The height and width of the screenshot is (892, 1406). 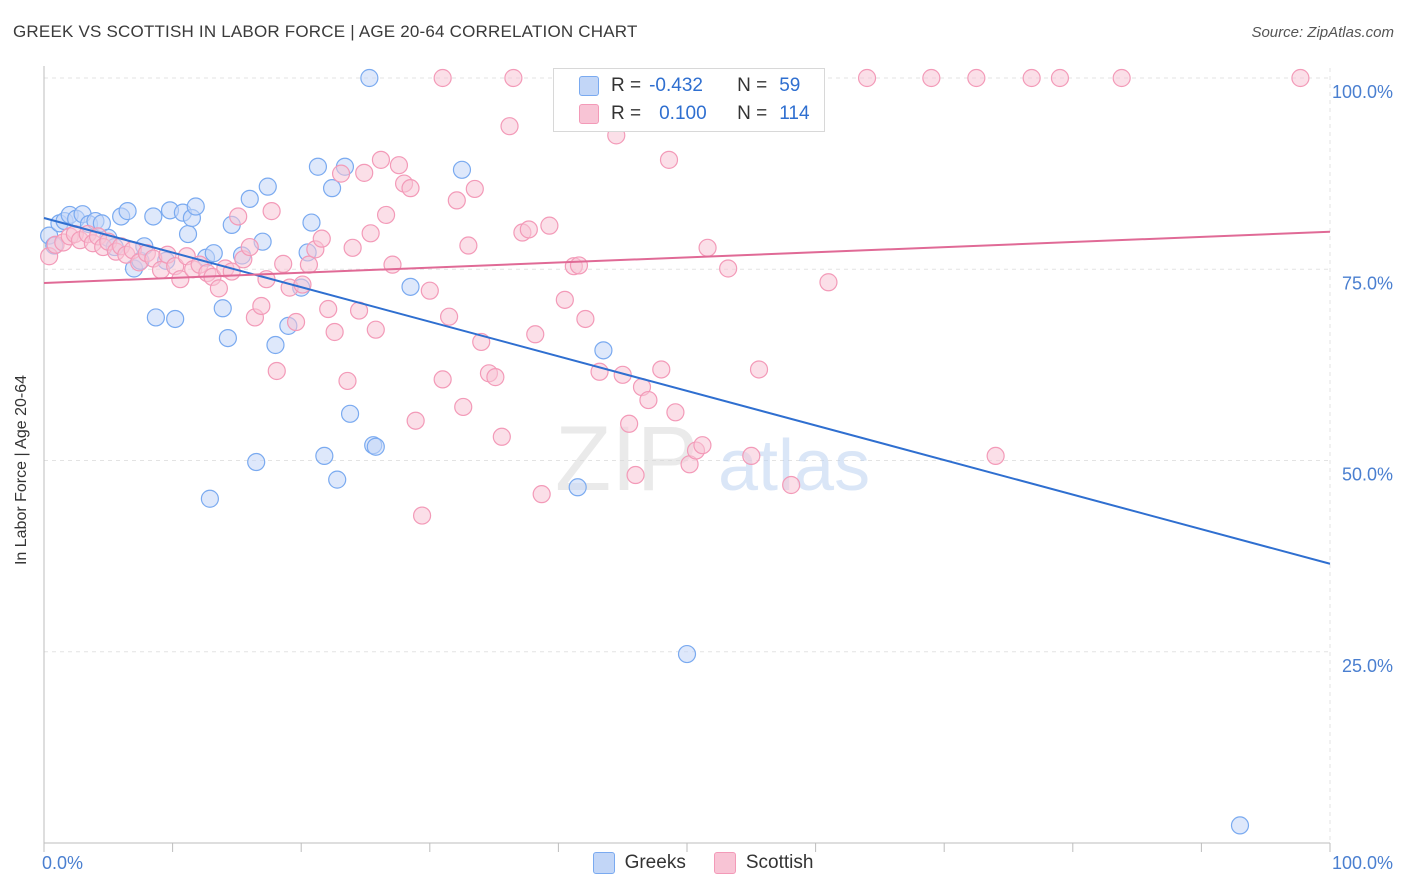 What do you see at coordinates (1362, 92) in the screenshot?
I see `y-tick-label: 100.0%` at bounding box center [1362, 92].